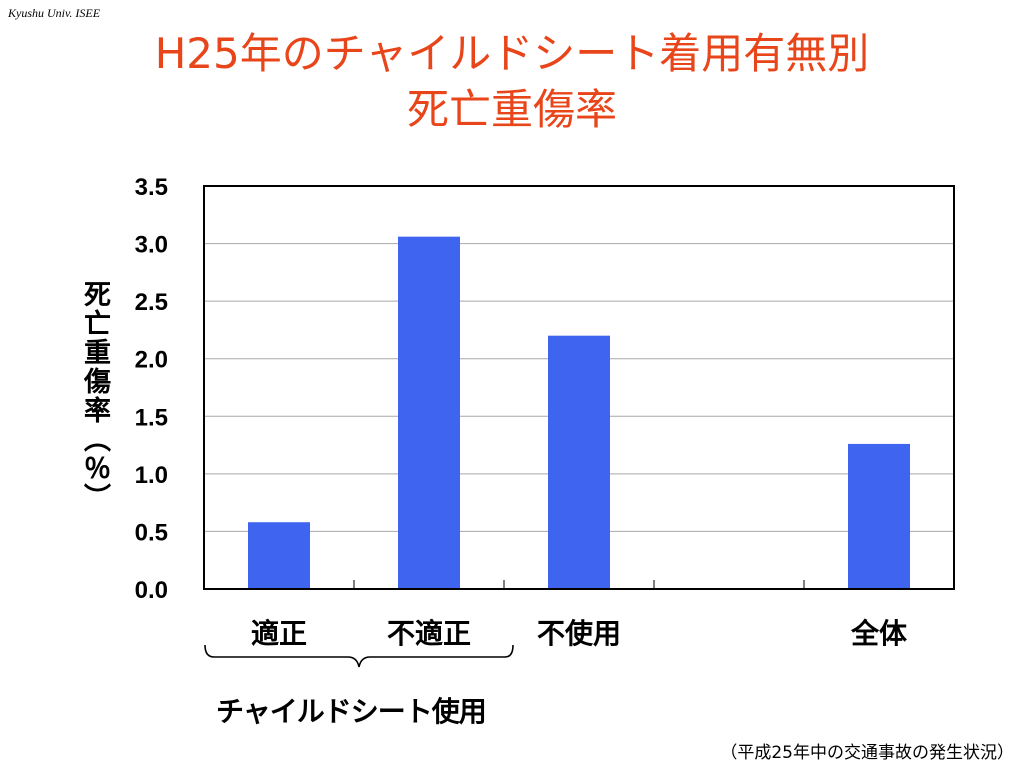 Image resolution: width=1024 pixels, height=768 pixels. Describe the element at coordinates (279, 633) in the screenshot. I see `x-category-label: 適正` at that location.